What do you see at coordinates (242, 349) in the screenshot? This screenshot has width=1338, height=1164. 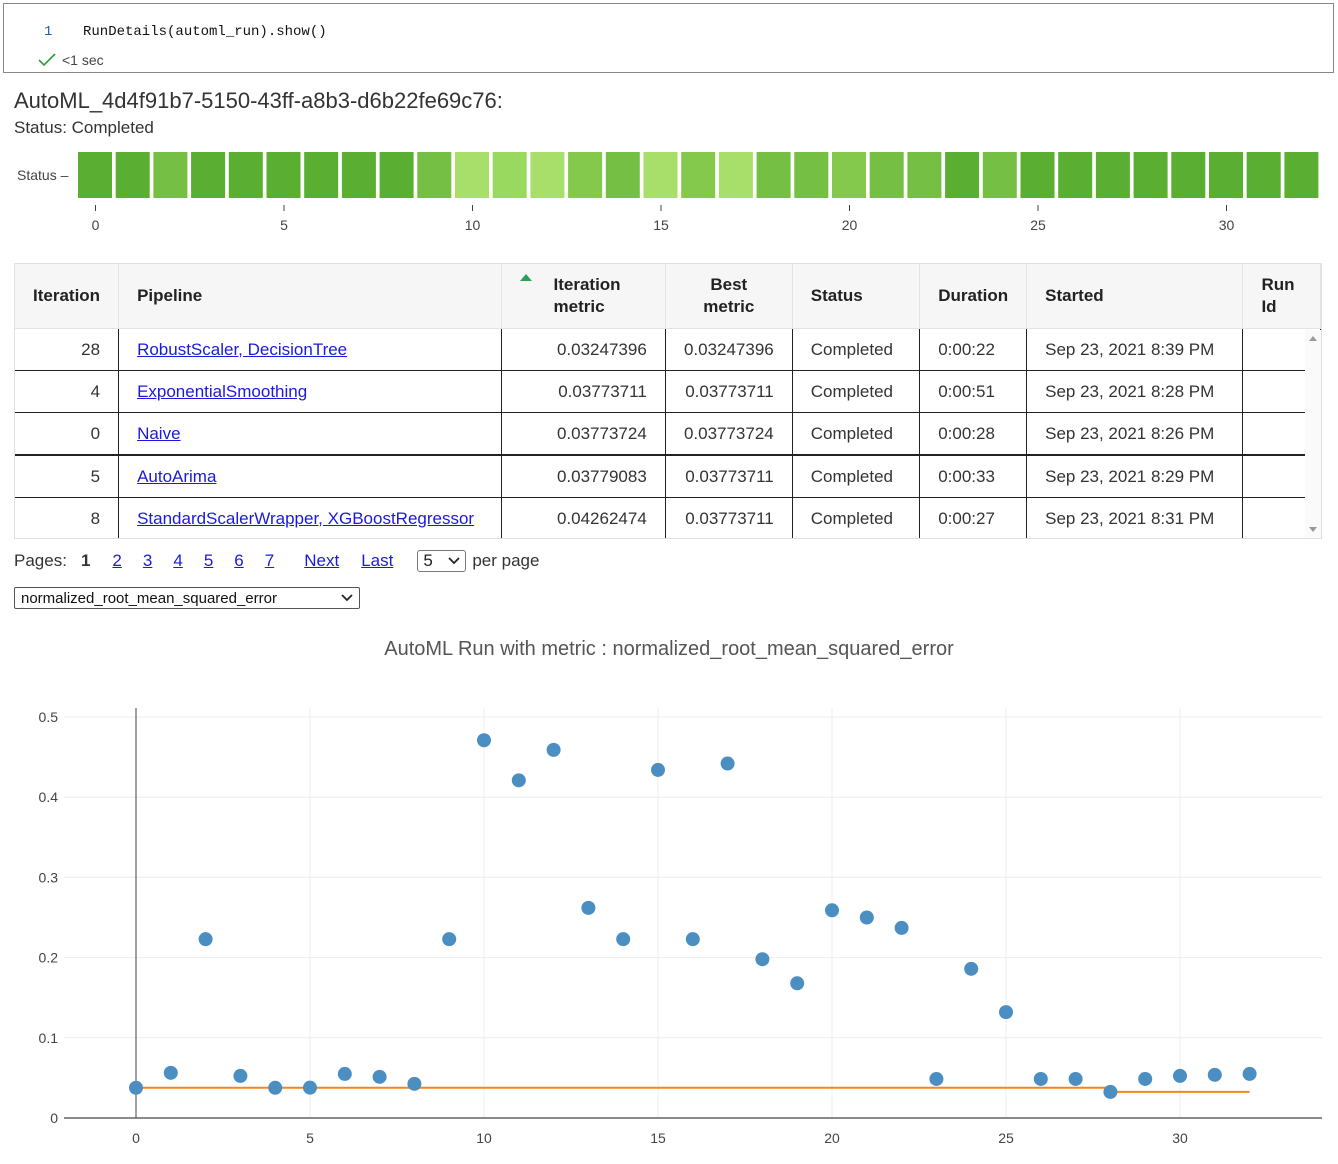 I see `pipeline-link: RobustScaler, DecisionTree` at bounding box center [242, 349].